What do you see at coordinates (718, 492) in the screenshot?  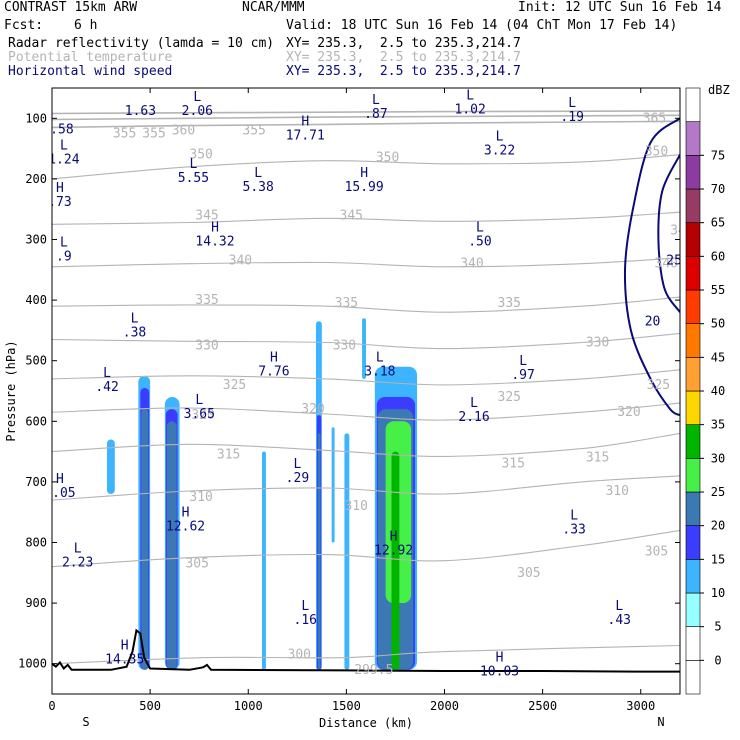 I see `colorbar-label: 25` at bounding box center [718, 492].